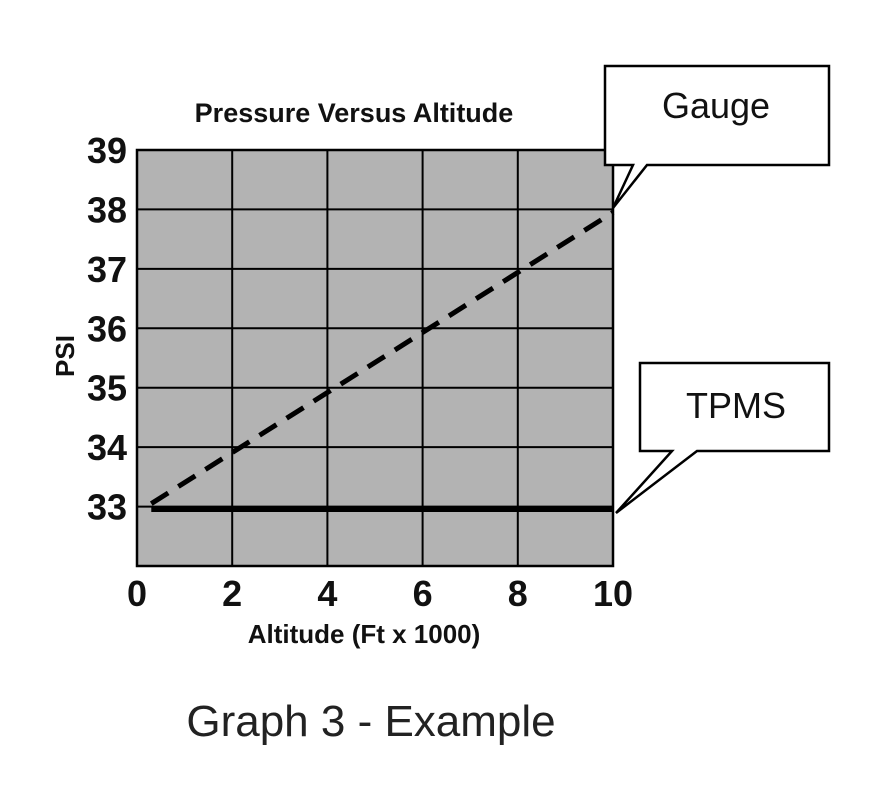  I want to click on y-tick-label: 38, so click(107, 209).